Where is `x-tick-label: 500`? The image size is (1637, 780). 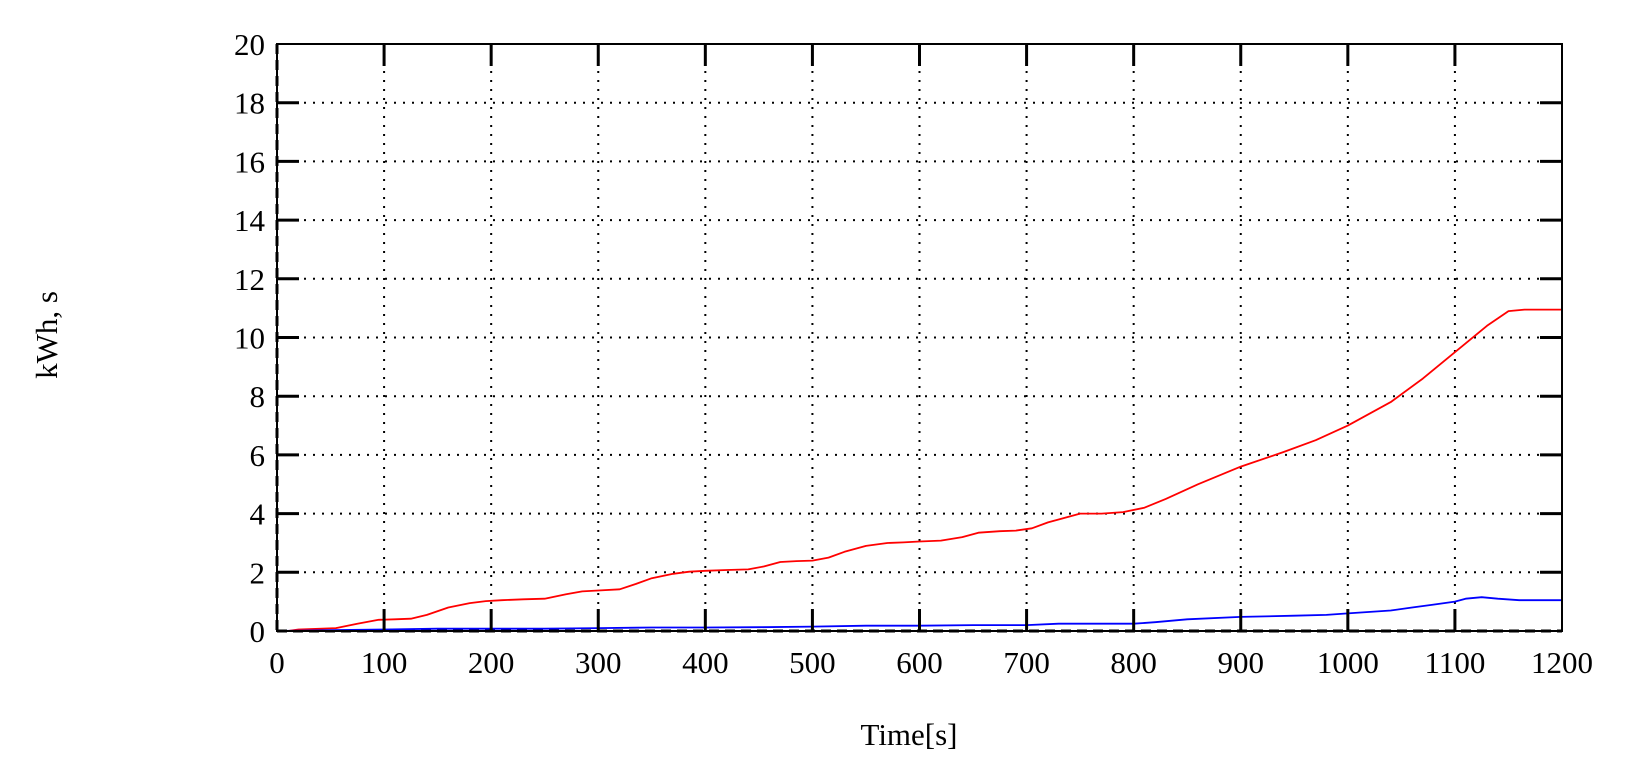 x-tick-label: 500 is located at coordinates (812, 662).